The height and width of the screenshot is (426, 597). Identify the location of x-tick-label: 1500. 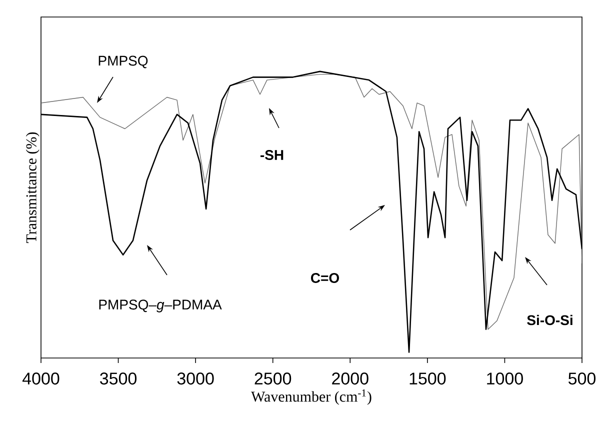
(428, 378).